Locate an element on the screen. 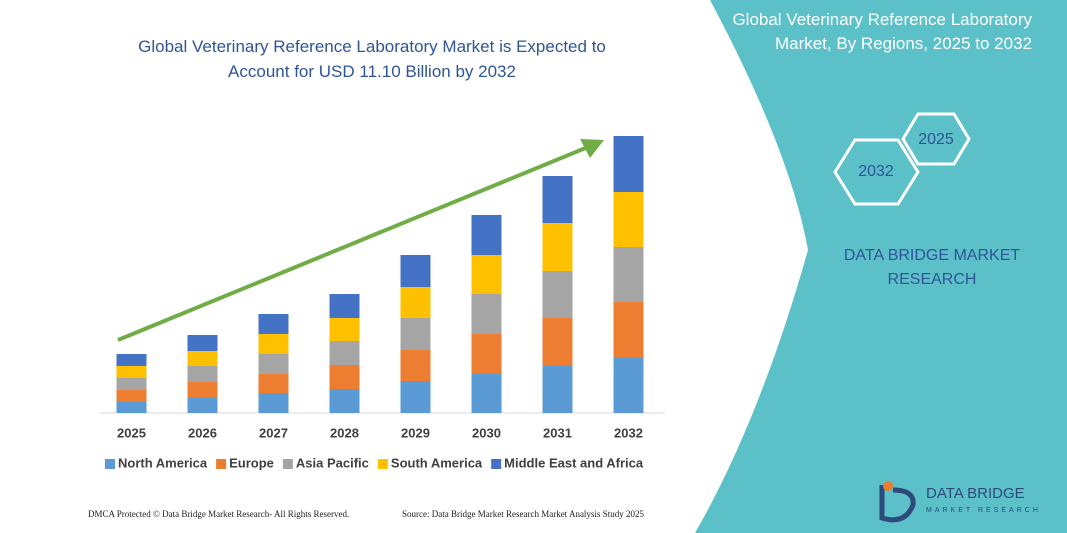 Image resolution: width=1067 pixels, height=533 pixels. legend-label: North America is located at coordinates (163, 462).